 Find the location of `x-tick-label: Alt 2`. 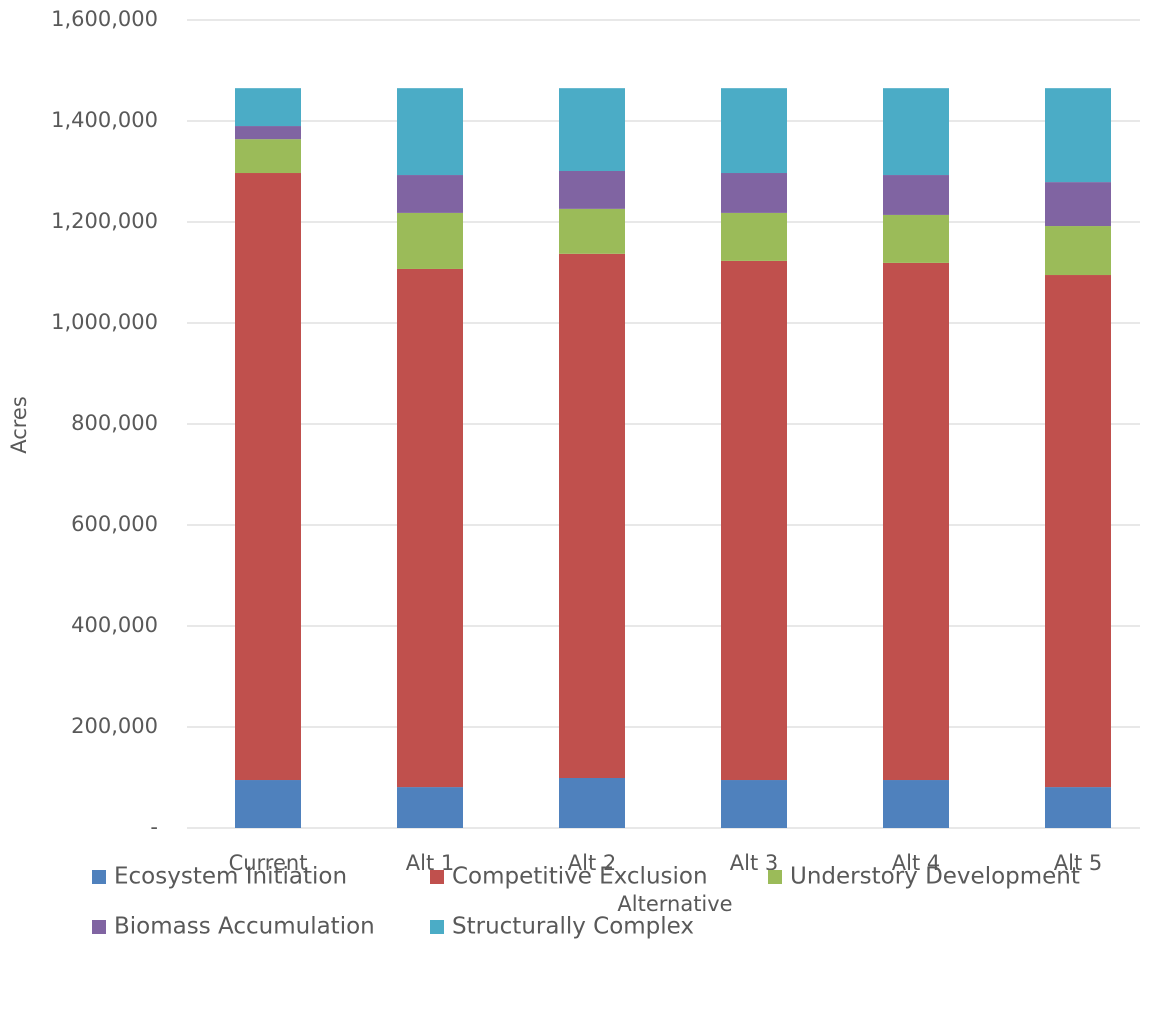

x-tick-label: Alt 2 is located at coordinates (592, 863).